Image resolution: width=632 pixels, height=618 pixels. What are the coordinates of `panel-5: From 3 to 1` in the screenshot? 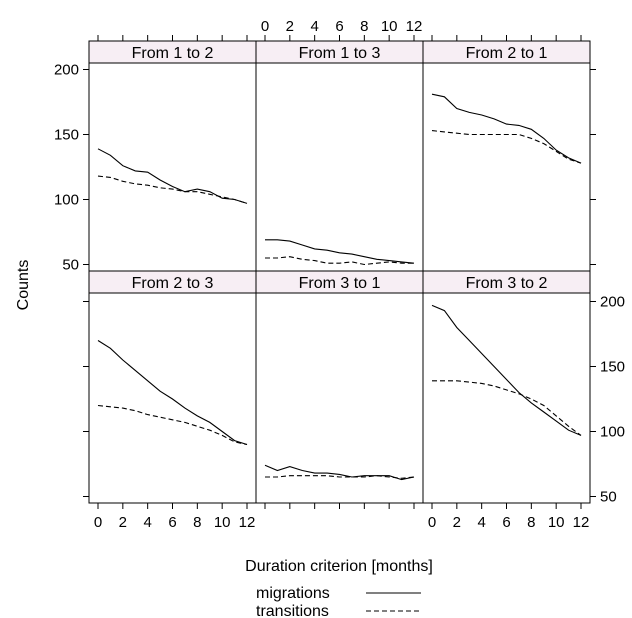 It's located at (339, 387).